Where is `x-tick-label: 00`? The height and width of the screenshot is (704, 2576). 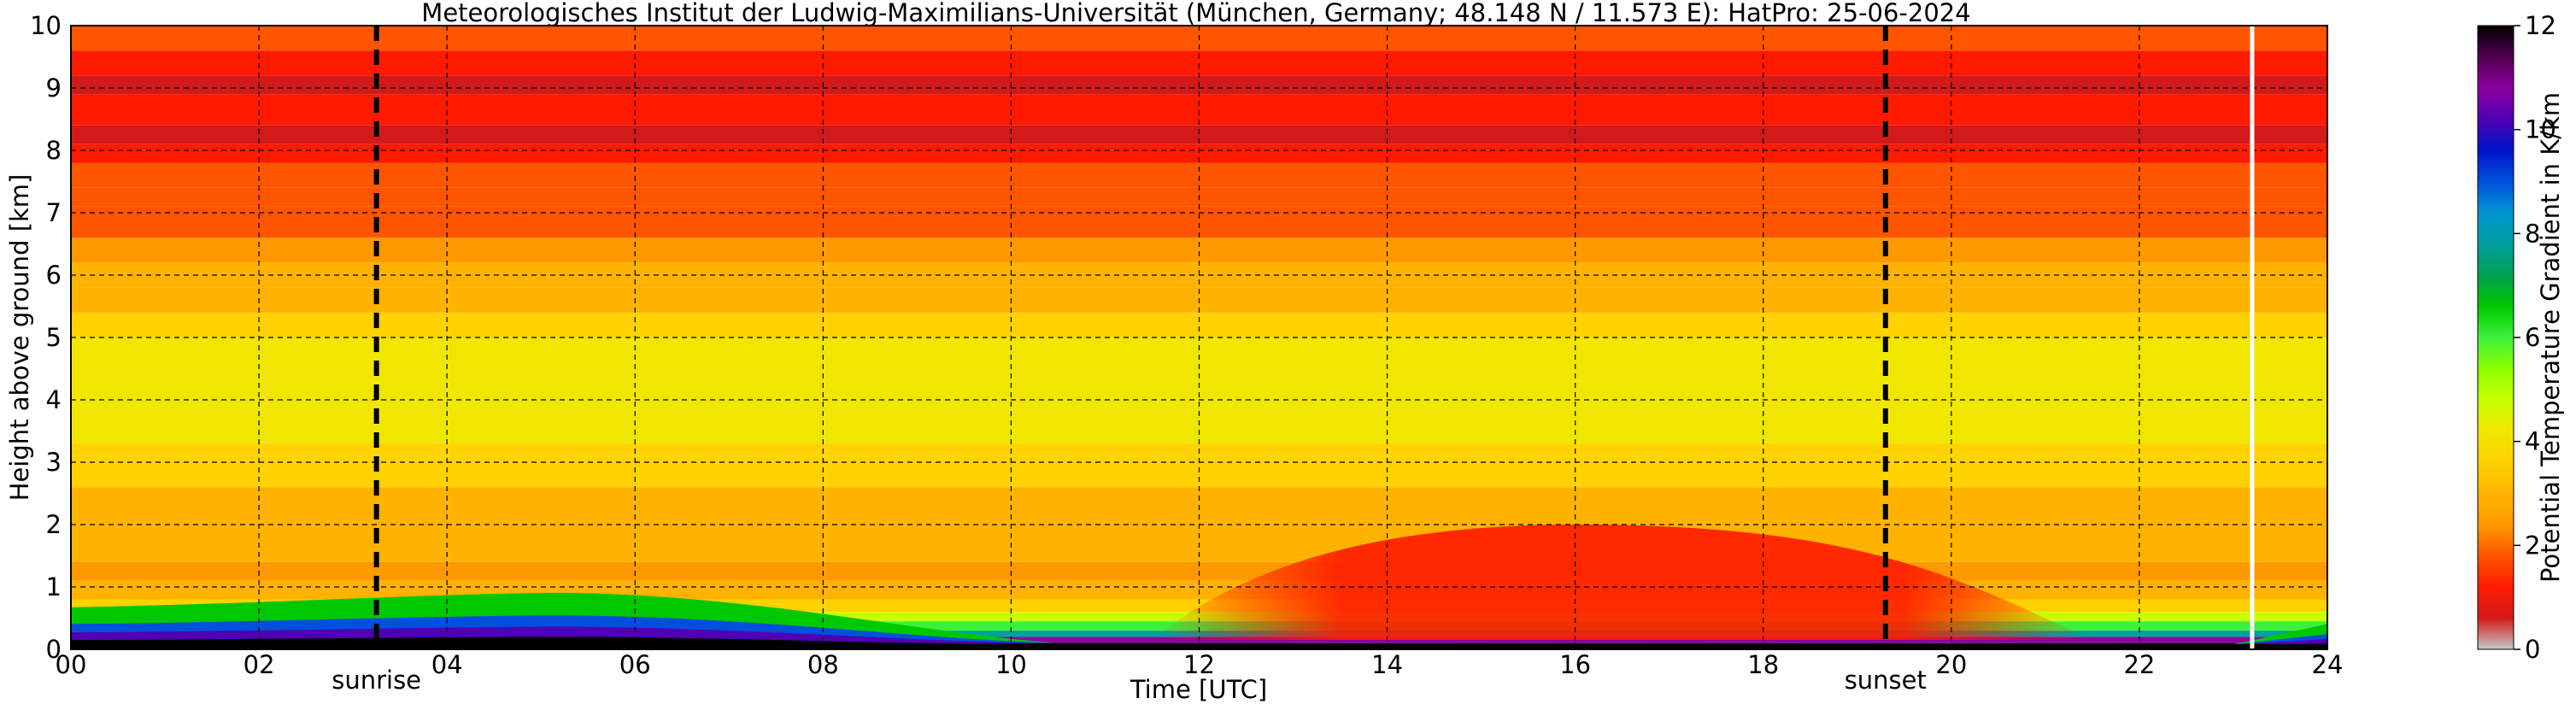 x-tick-label: 00 is located at coordinates (71, 664).